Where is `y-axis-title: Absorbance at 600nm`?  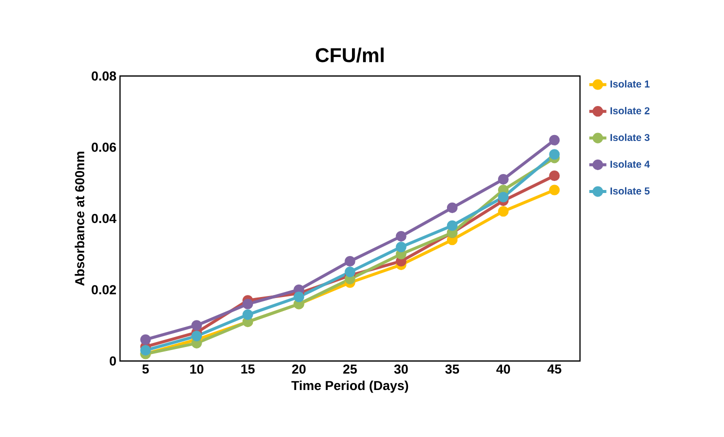
y-axis-title: Absorbance at 600nm is located at coordinates (79, 219).